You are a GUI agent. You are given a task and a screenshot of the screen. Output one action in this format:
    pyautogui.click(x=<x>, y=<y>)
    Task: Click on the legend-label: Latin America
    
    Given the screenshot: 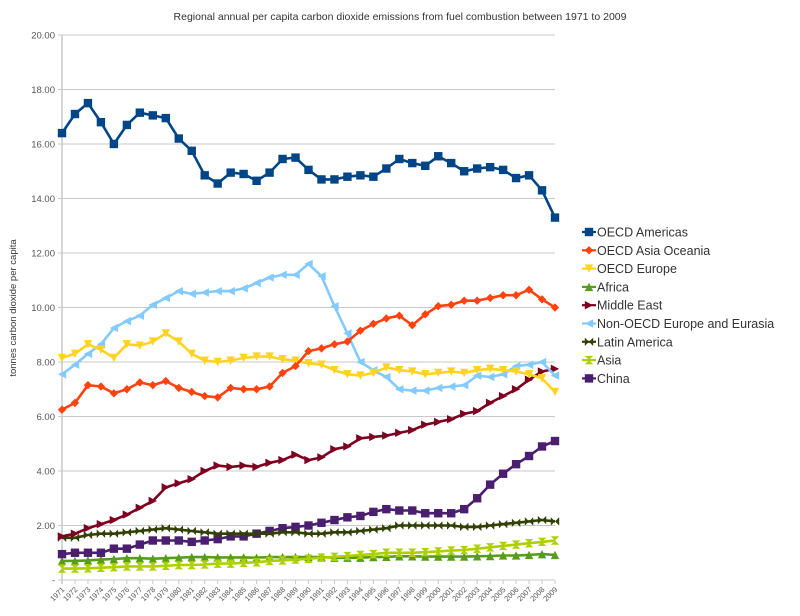 What is the action you would take?
    pyautogui.click(x=635, y=342)
    